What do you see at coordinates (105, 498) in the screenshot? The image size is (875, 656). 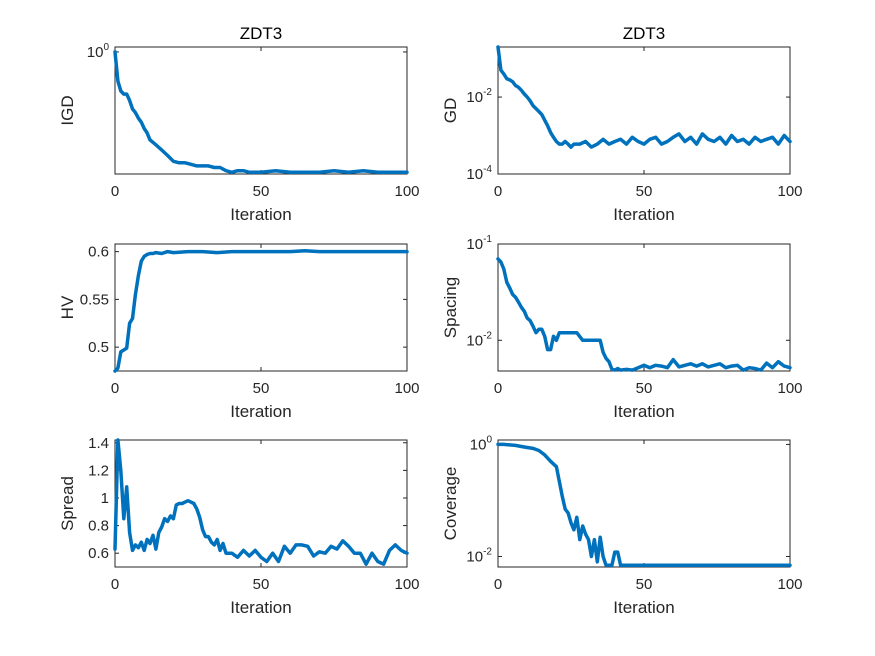 I see `chart-4-ytick-label-2: 1` at bounding box center [105, 498].